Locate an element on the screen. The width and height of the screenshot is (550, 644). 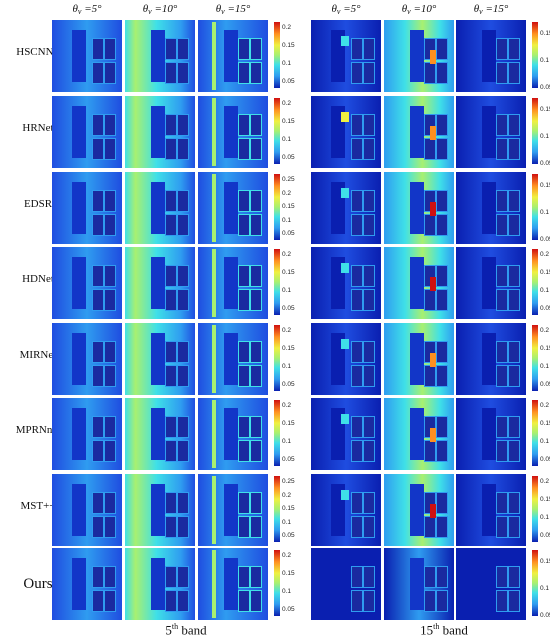
edge-highlight is located at coordinates (214, 434).